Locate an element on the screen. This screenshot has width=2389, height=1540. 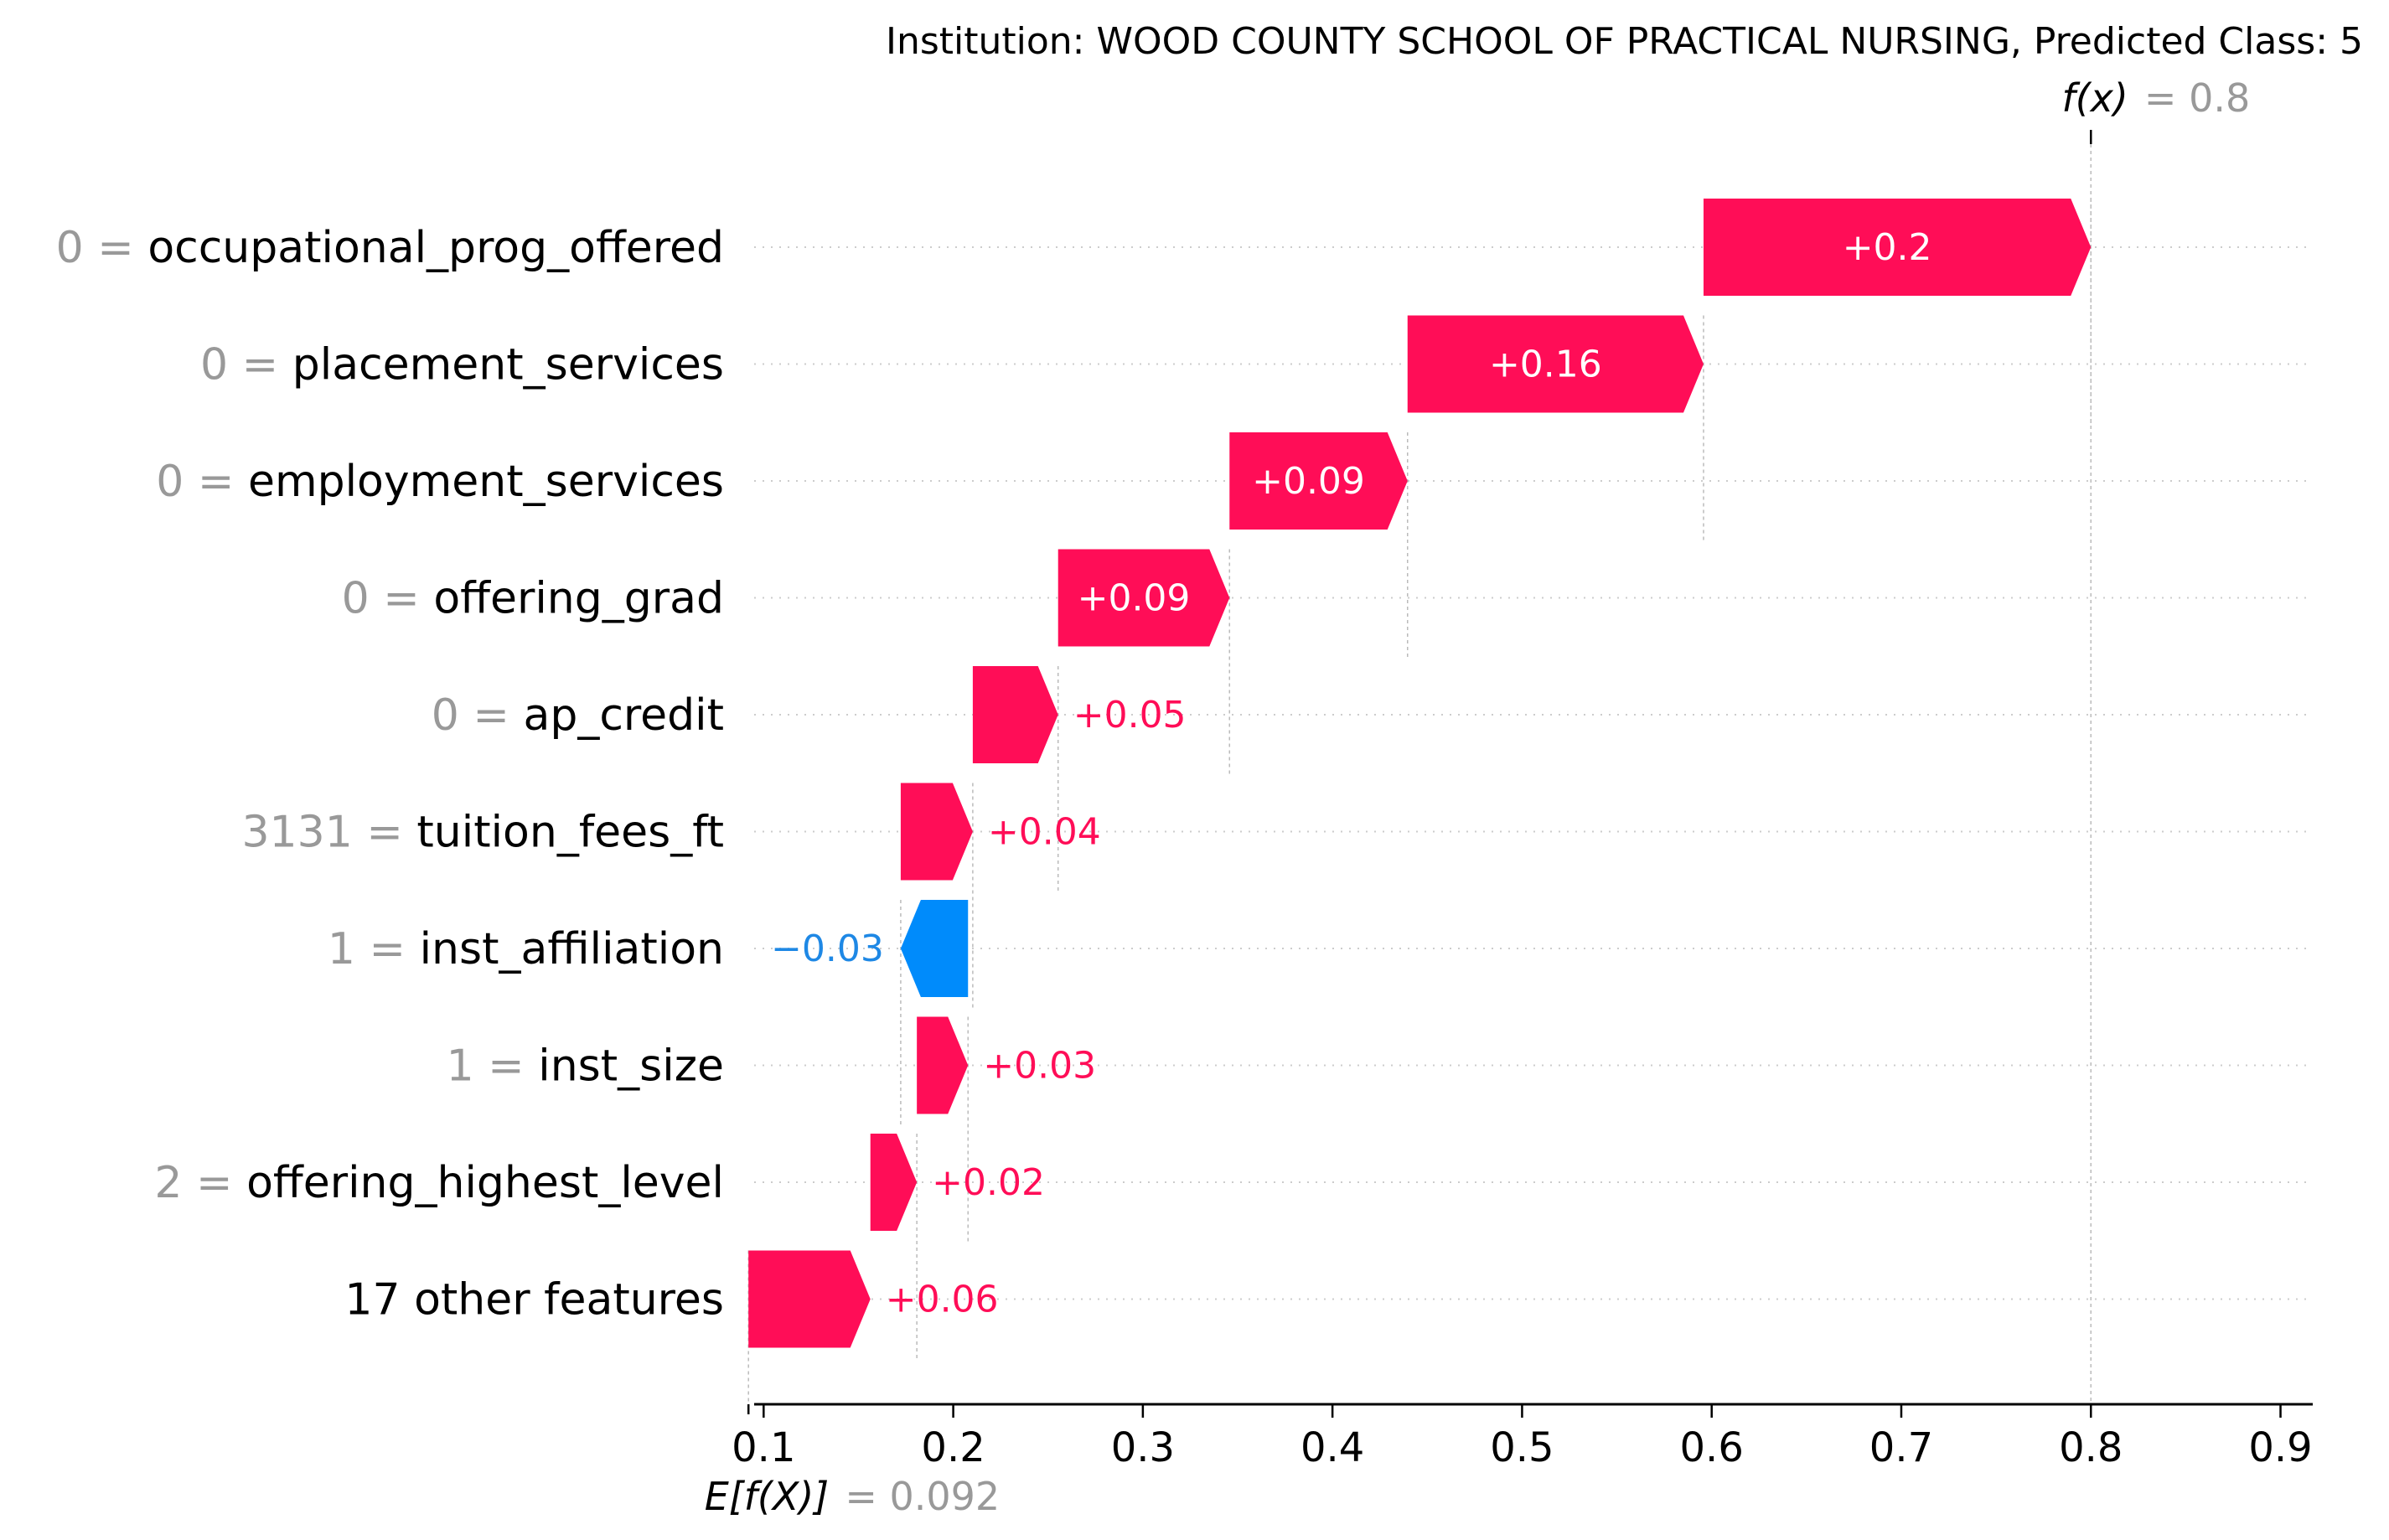
feature-name: occupational_prog_offered is located at coordinates (435, 248).